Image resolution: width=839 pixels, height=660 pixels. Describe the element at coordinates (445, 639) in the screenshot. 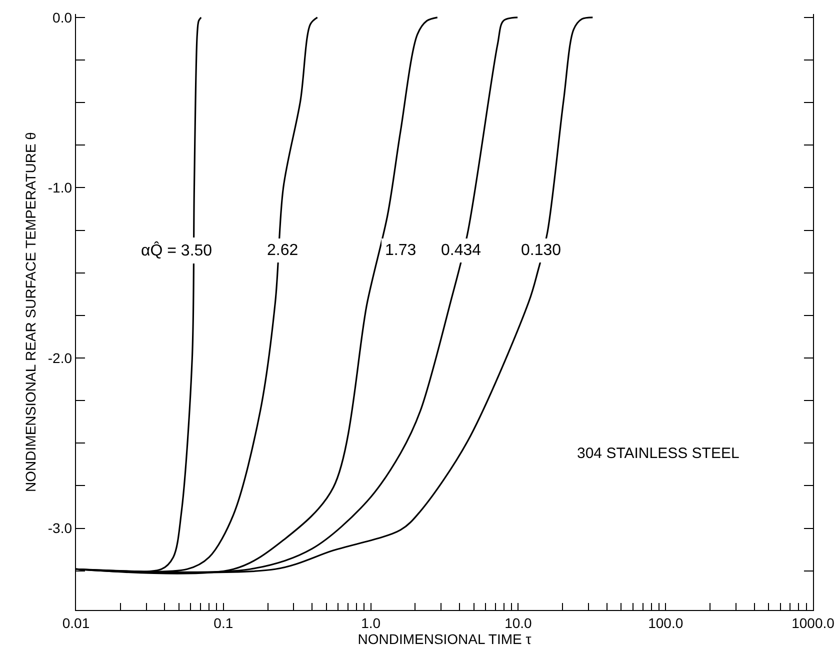

I see `x-axis-title: NONDIMENSIONAL TIME τ` at that location.